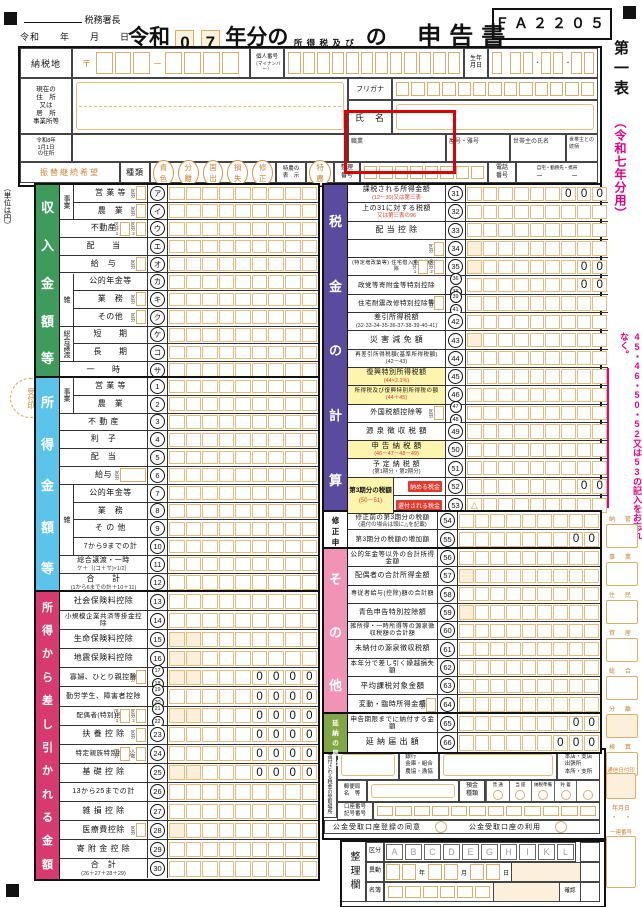 This screenshot has width=642, height=907. Describe the element at coordinates (582, 148) in the screenshot. I see `householder-relation-field: 世帯主との続柄` at that location.